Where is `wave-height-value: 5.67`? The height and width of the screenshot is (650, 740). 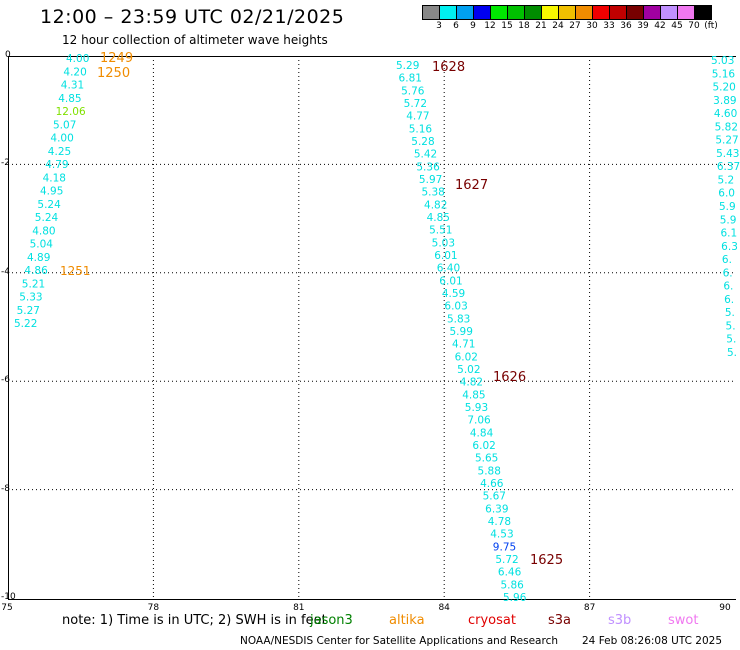
wave-height-value: 5.67 is located at coordinates (494, 497).